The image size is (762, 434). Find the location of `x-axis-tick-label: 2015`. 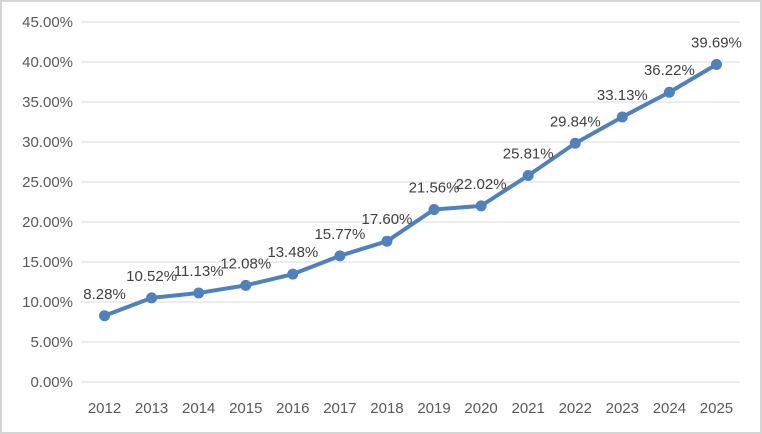

x-axis-tick-label: 2015 is located at coordinates (245, 408).